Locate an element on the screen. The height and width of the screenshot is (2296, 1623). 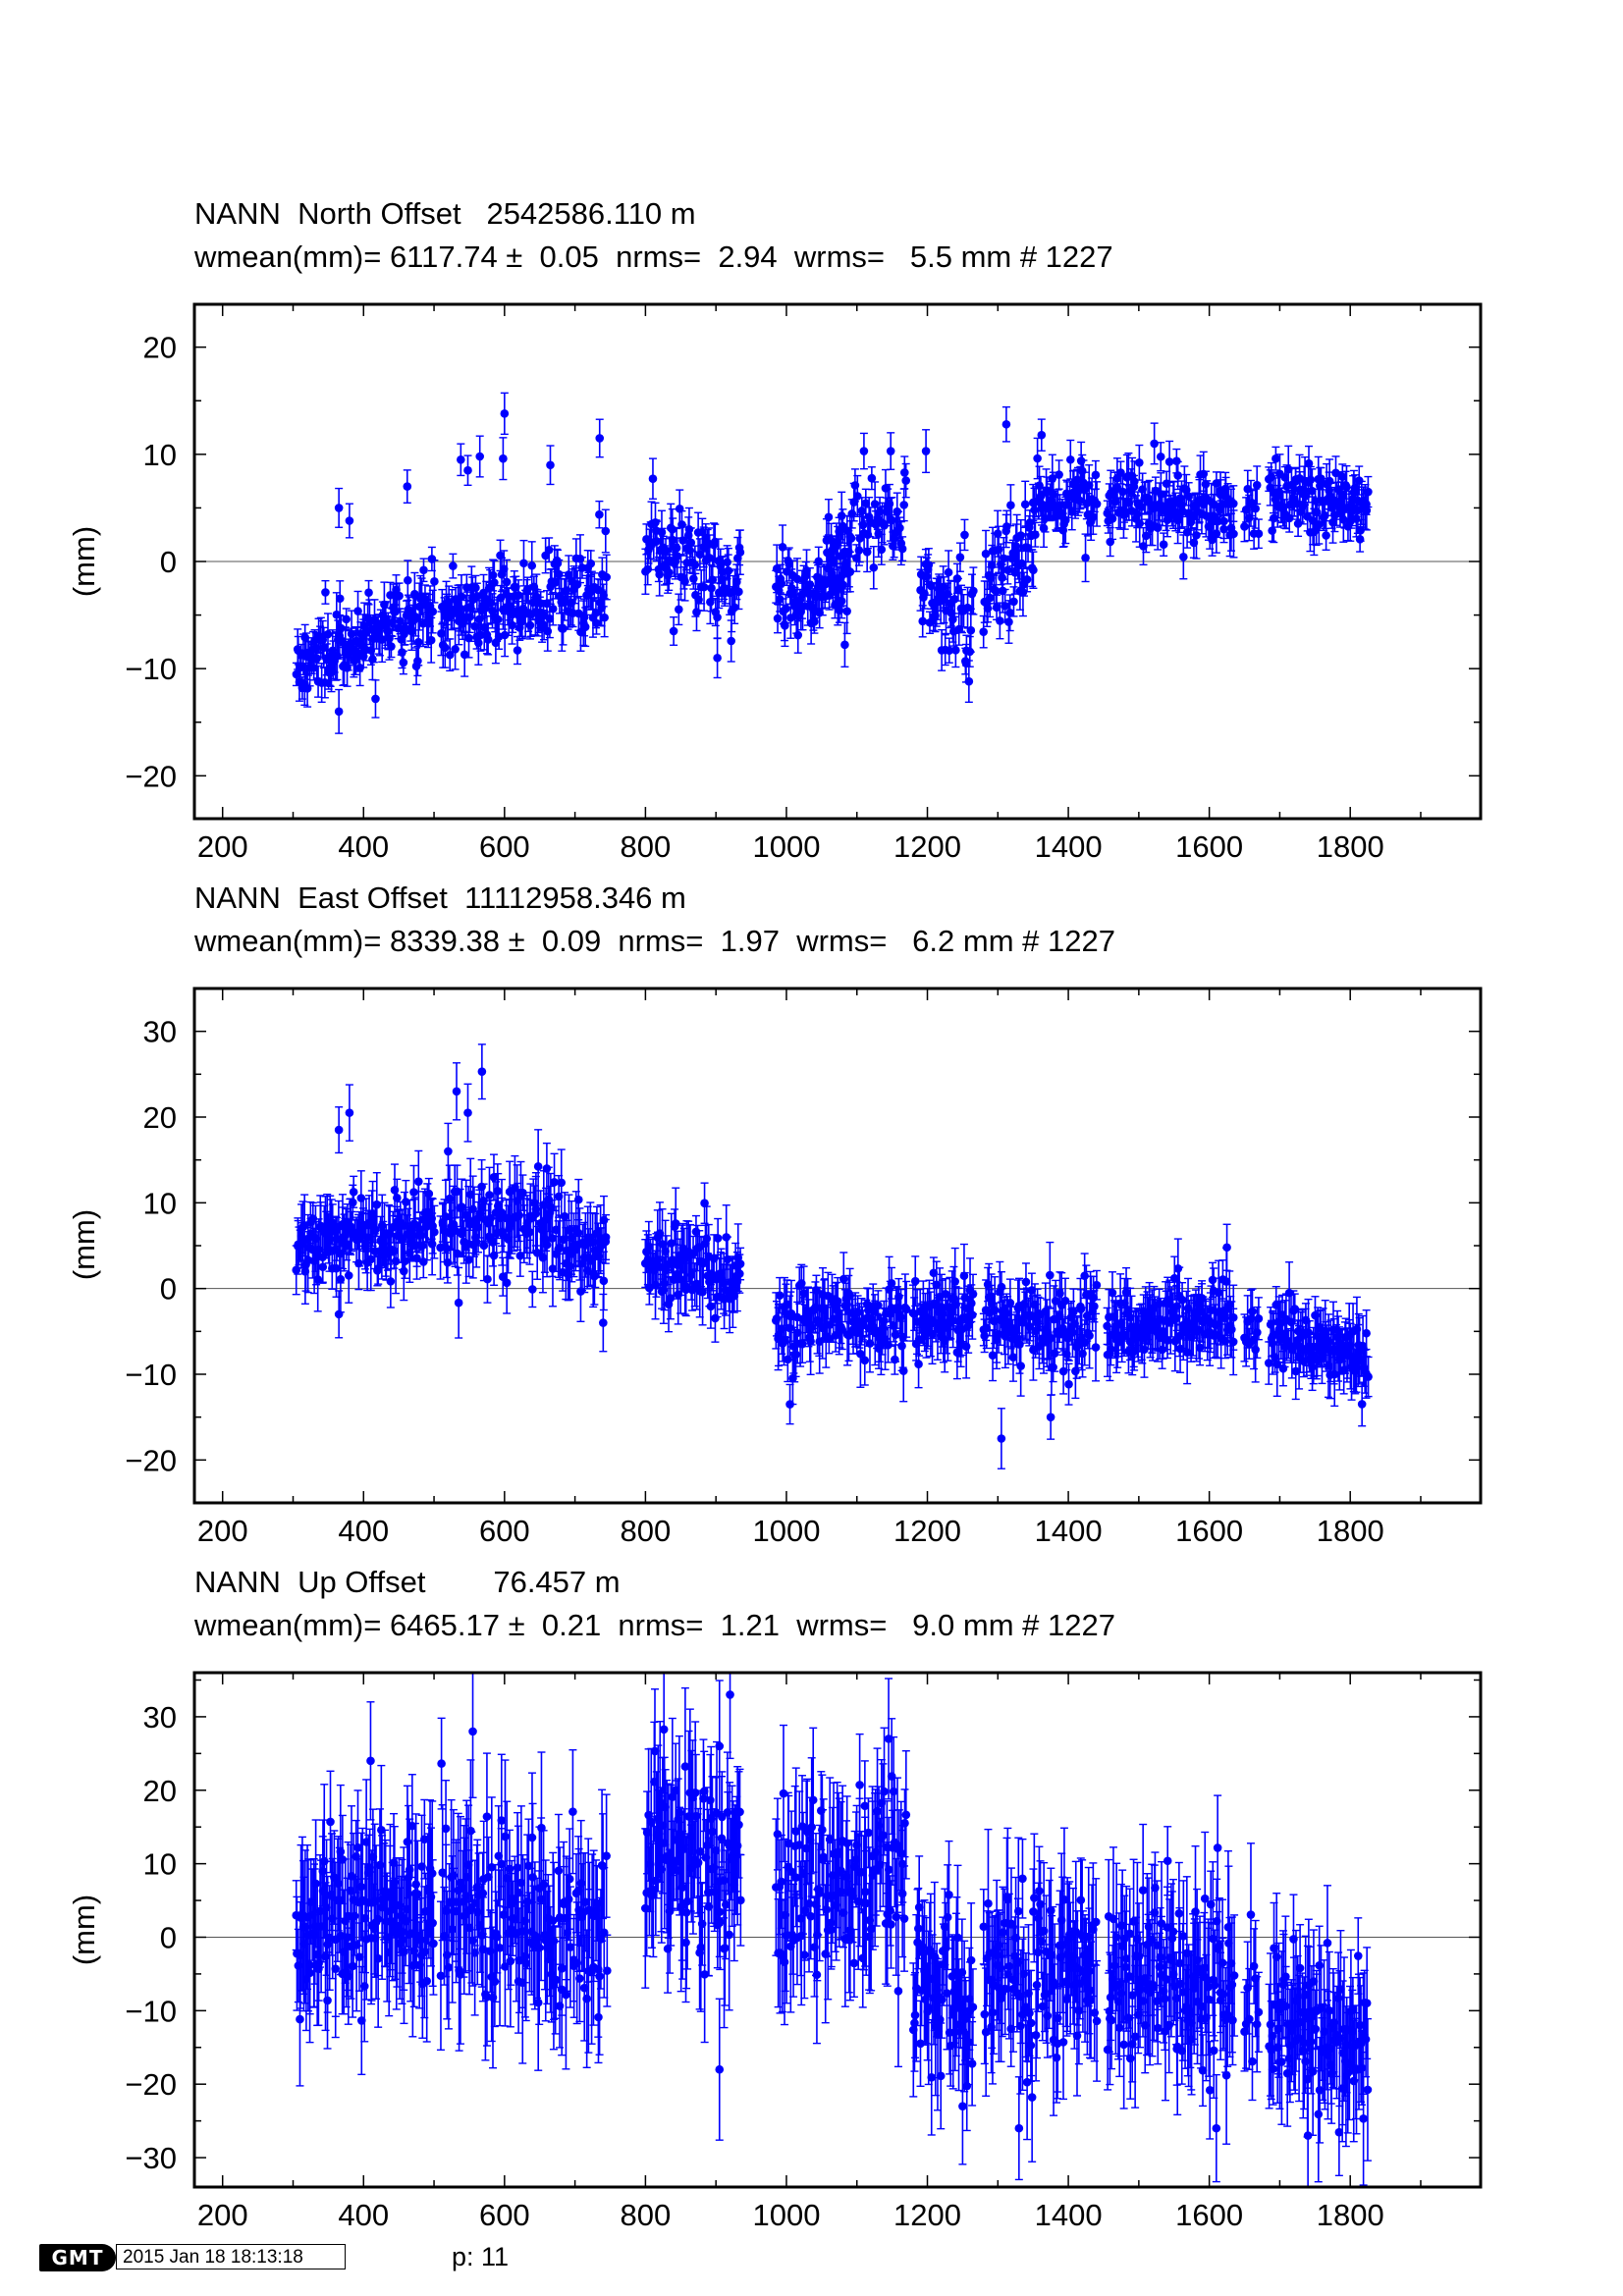
north-x-tick-label: 800 is located at coordinates (646, 847).